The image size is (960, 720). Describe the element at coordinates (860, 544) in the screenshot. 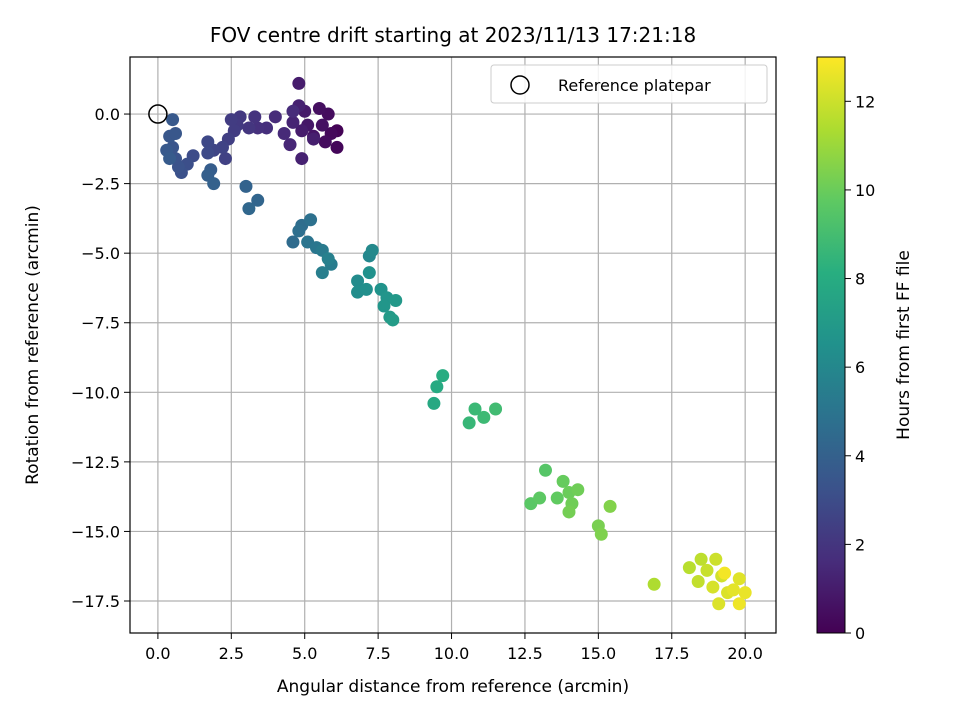

I see `colorbar-tick-label: 2` at that location.